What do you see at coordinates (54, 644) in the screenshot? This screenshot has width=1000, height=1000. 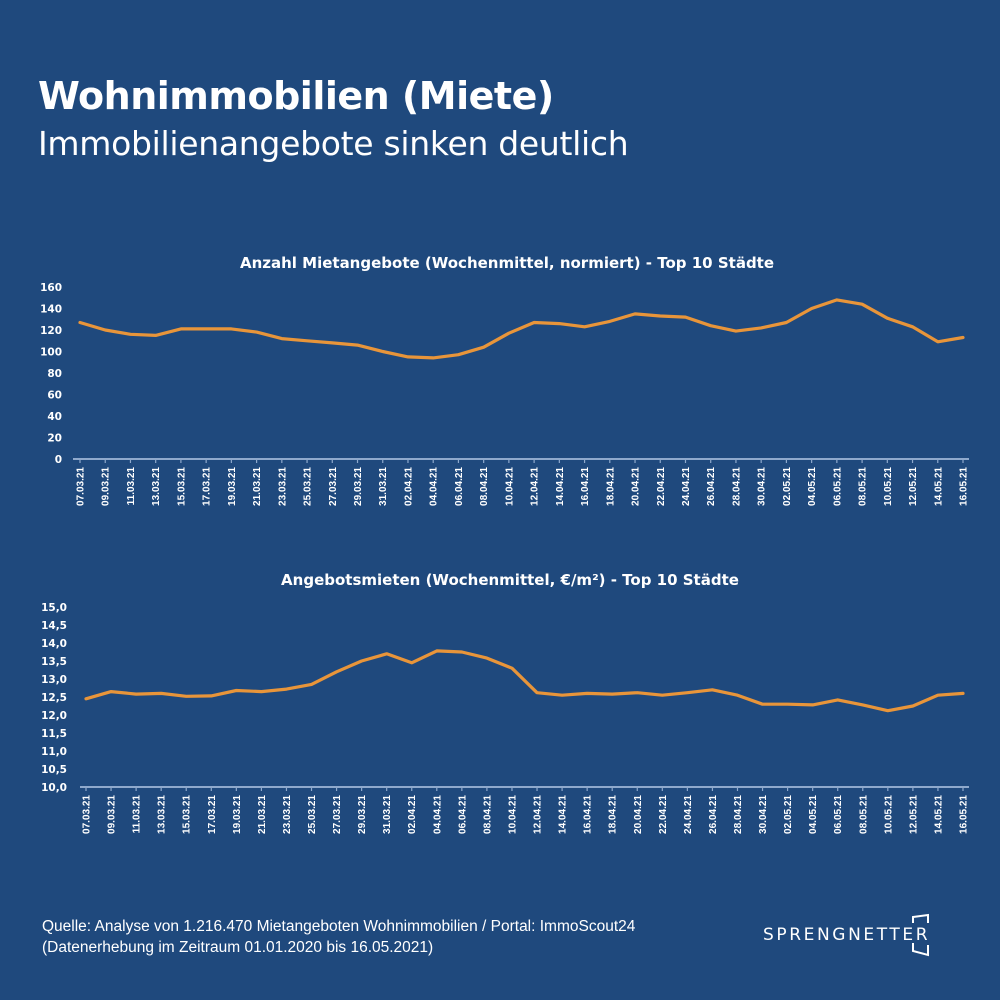 I see `y-tick-label: 14,0` at bounding box center [54, 644].